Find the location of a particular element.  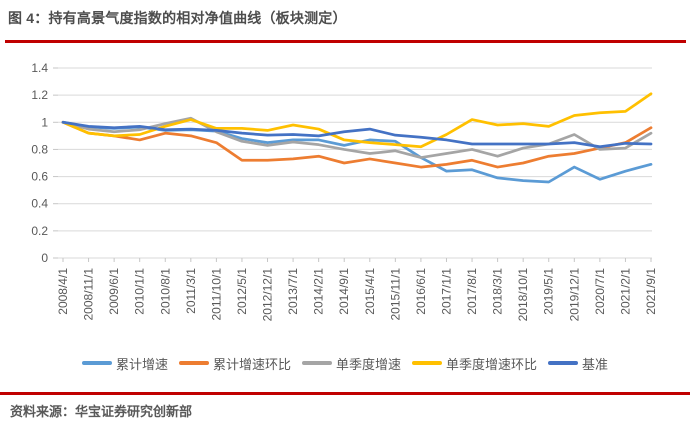

series-line-cumulative-growth-mom is located at coordinates (357, 144).